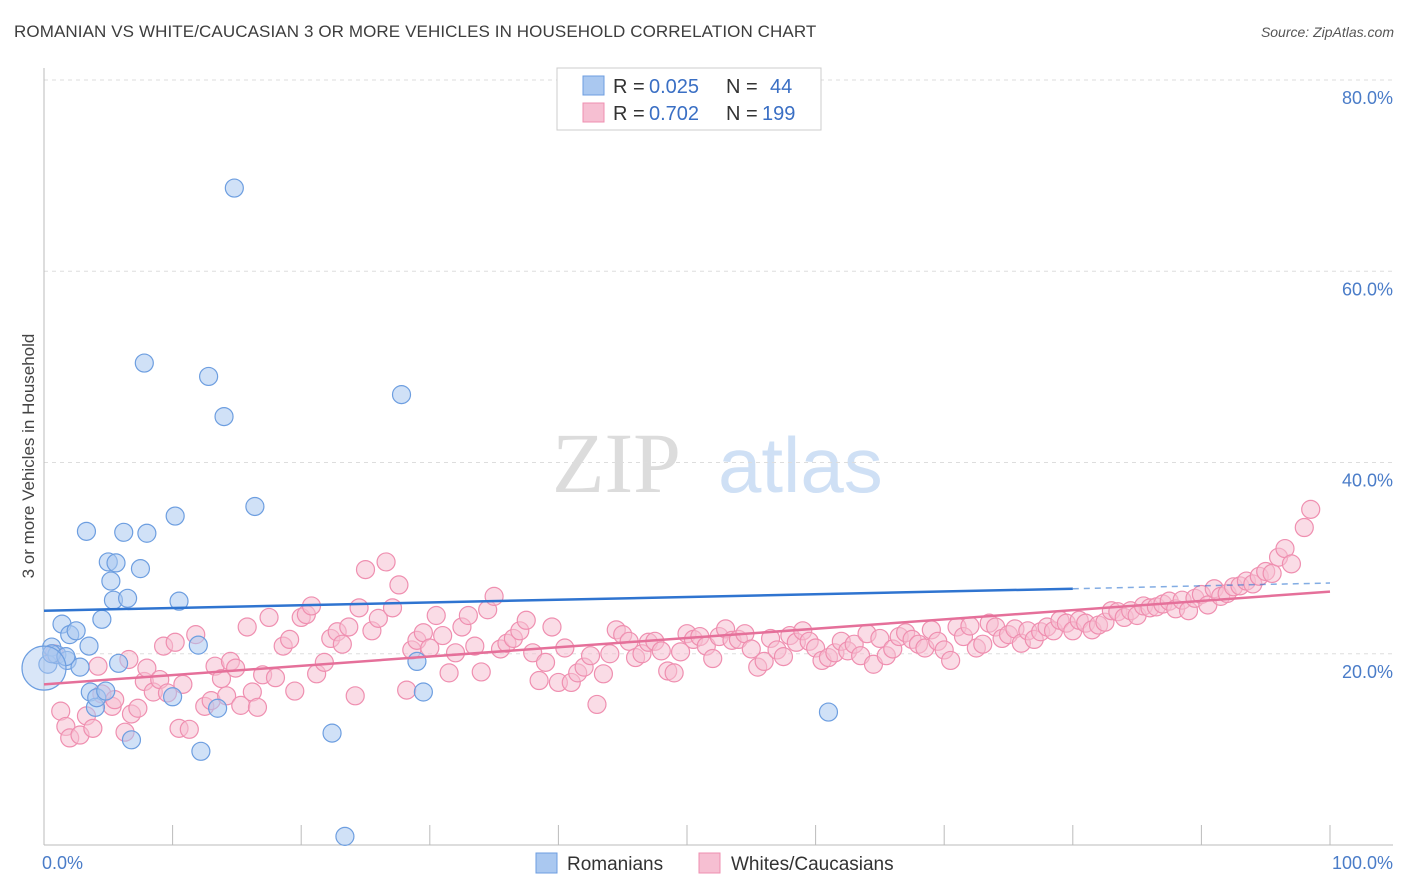 This screenshot has width=1406, height=892. I want to click on bottom-legend-label-whites: Whites/Caucasians, so click(812, 864).